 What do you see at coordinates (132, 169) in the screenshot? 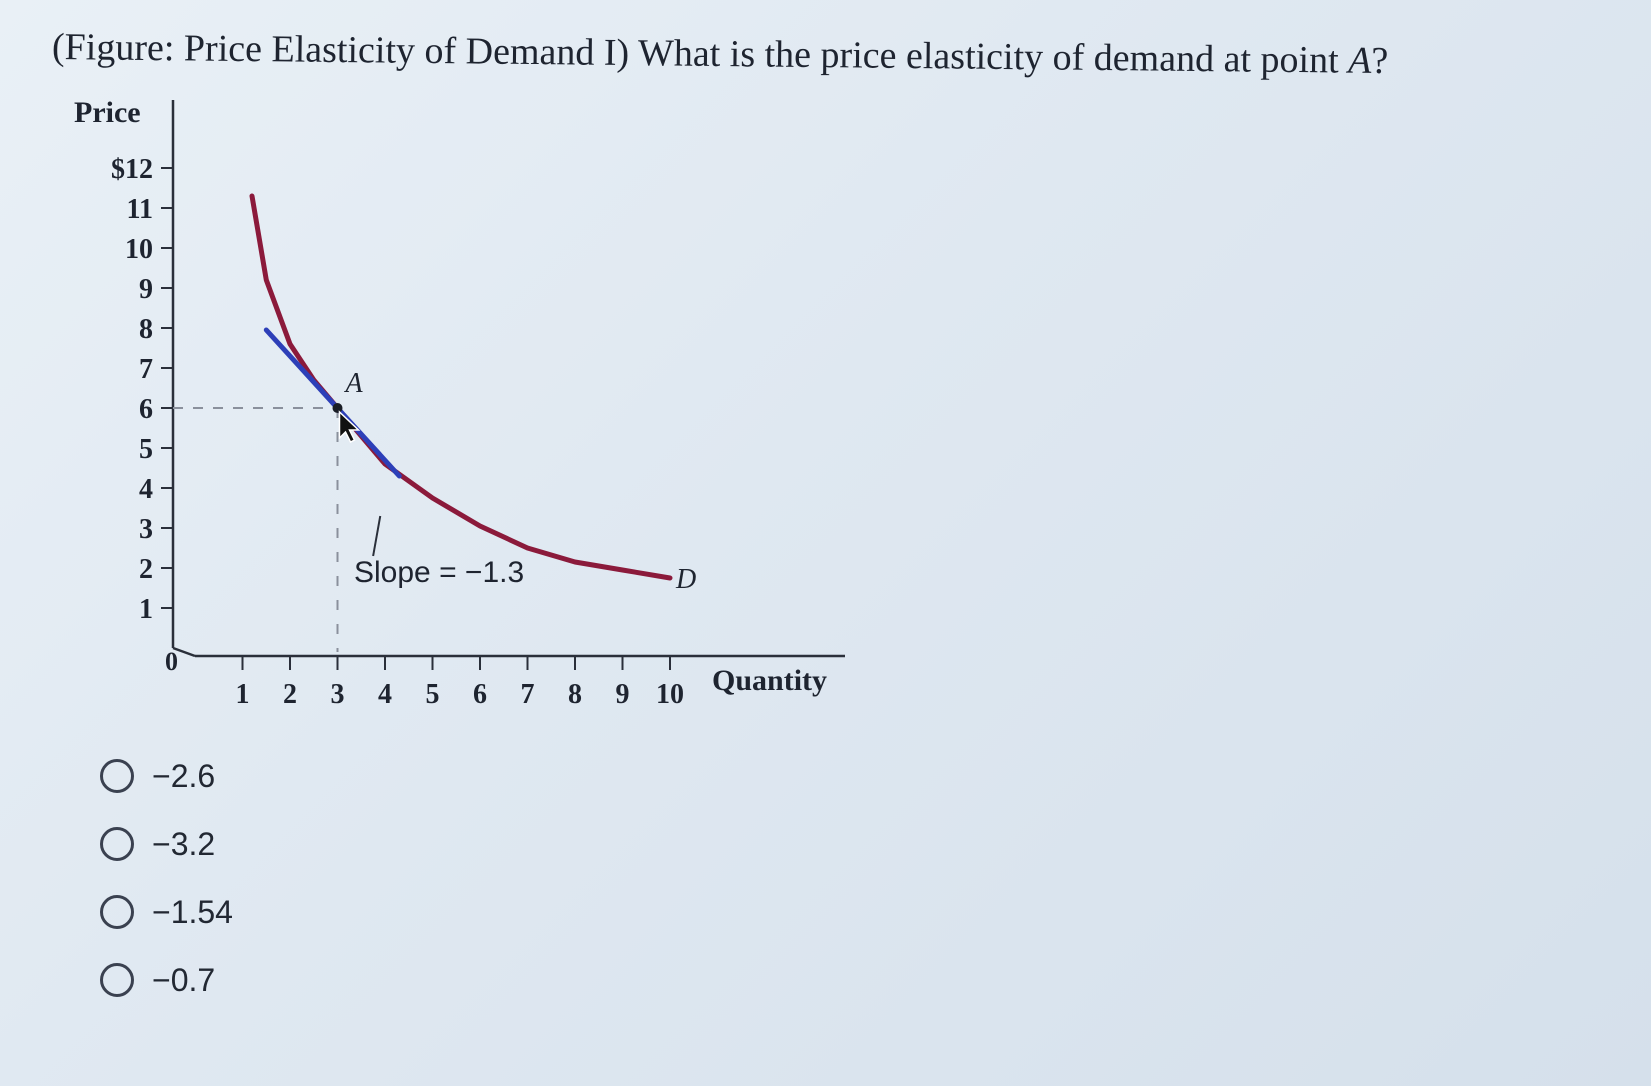
I see `y-tick-label: $12` at bounding box center [132, 169].